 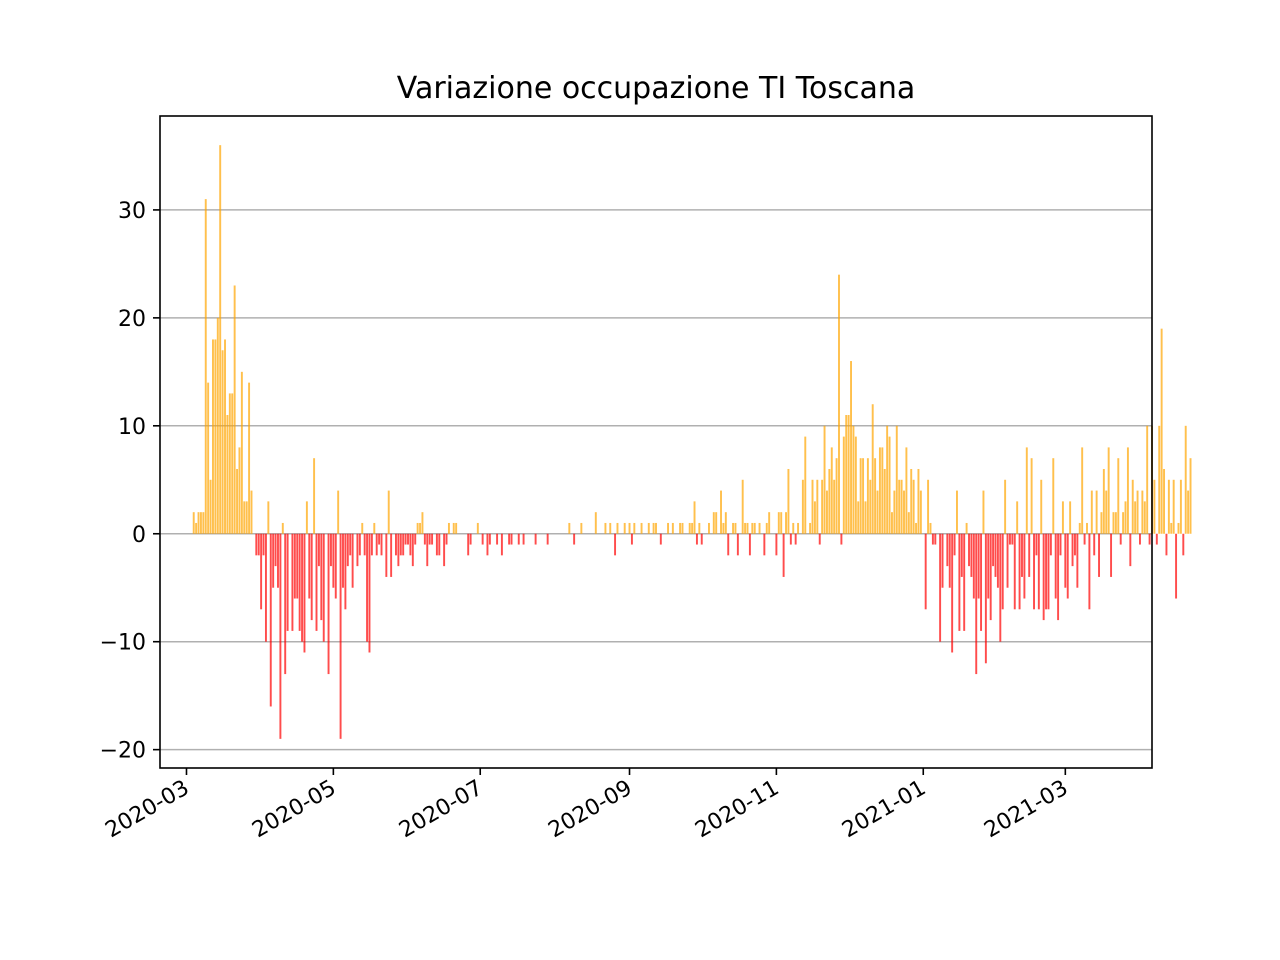 I want to click on y-tick-label: 20, so click(x=132, y=319).